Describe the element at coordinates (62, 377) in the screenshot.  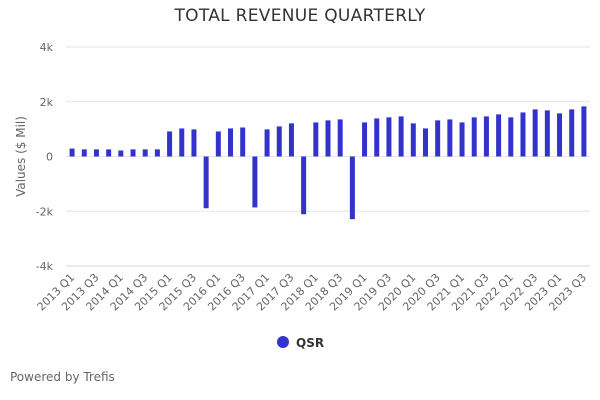
I see `powered-by-credit: Powered by Trefis` at that location.